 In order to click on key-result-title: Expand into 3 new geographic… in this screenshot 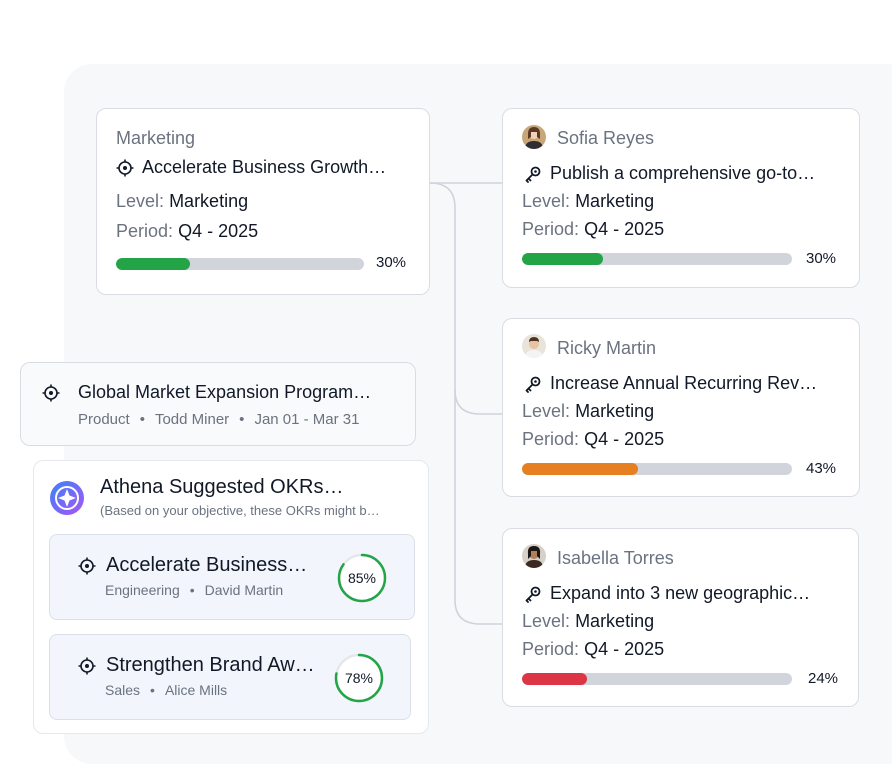, I will do `click(667, 593)`.